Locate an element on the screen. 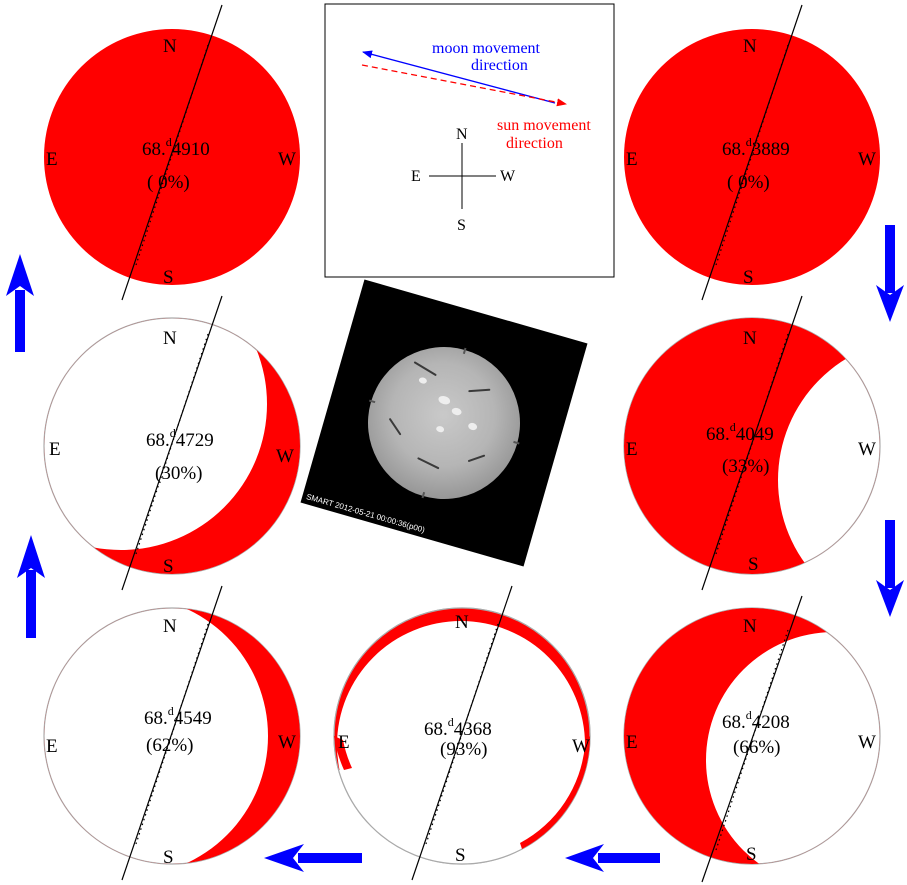 The image size is (907, 885). sun-direction-label-2: direction is located at coordinates (534, 143).